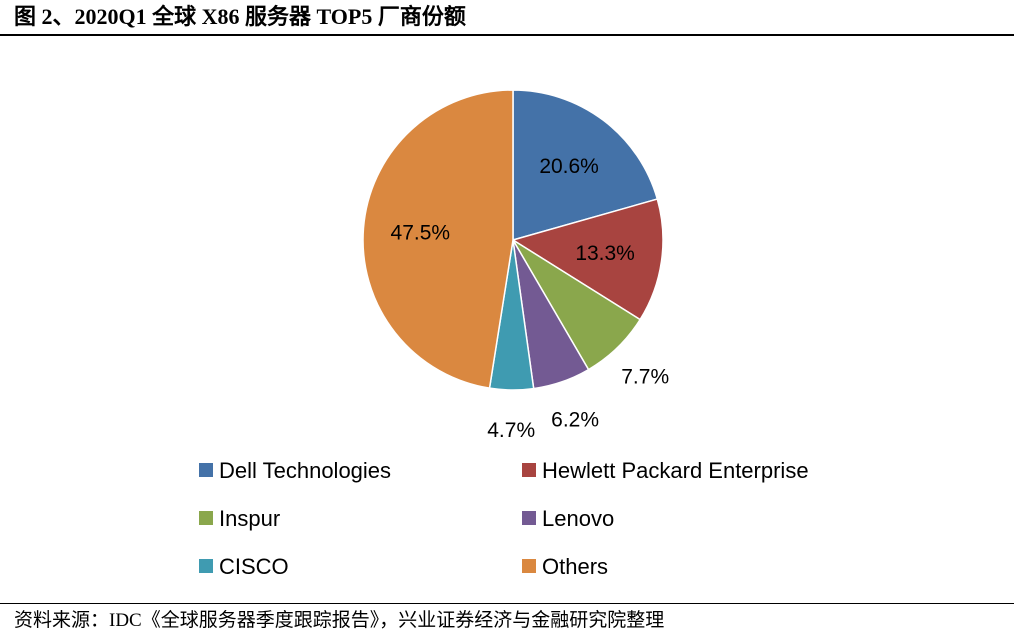 This screenshot has height=639, width=1014. What do you see at coordinates (305, 470) in the screenshot?
I see `legend-label-dell-technologies: Dell Technologies` at bounding box center [305, 470].